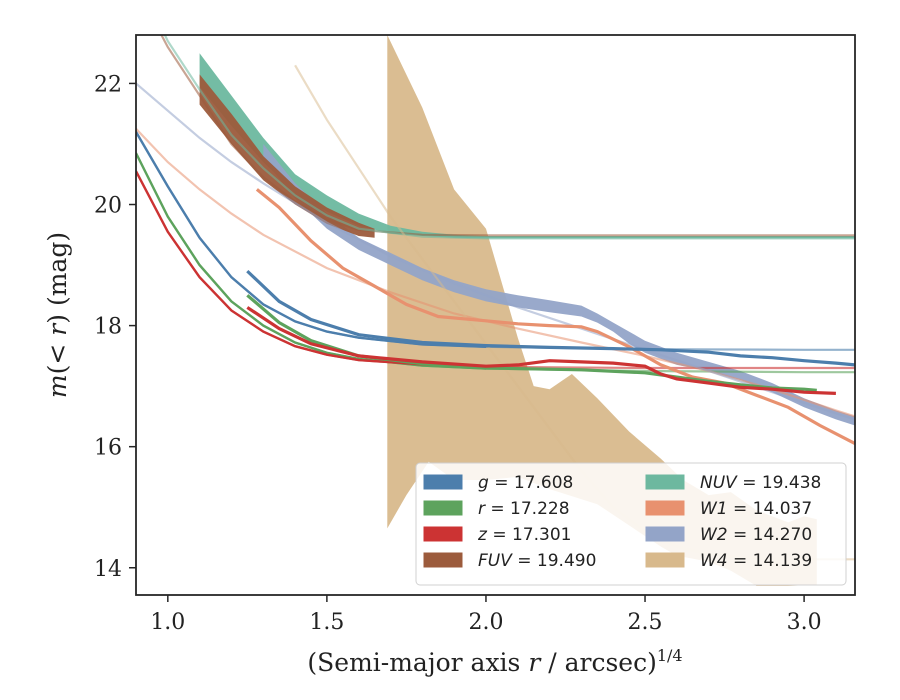  I want to click on model-curve-strong-z, so click(311, 269).